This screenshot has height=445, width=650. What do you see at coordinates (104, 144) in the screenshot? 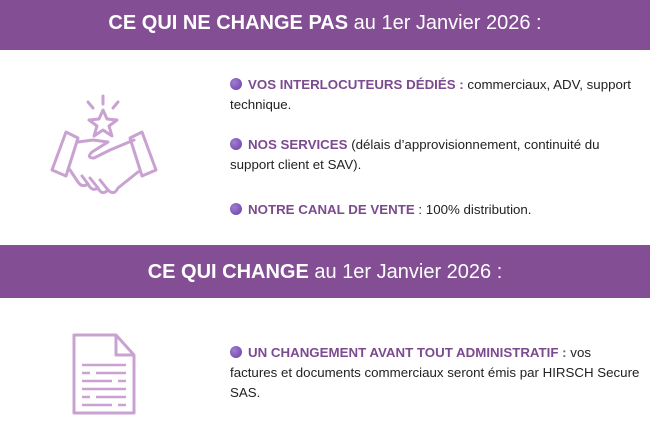
I see `handshake-icon` at bounding box center [104, 144].